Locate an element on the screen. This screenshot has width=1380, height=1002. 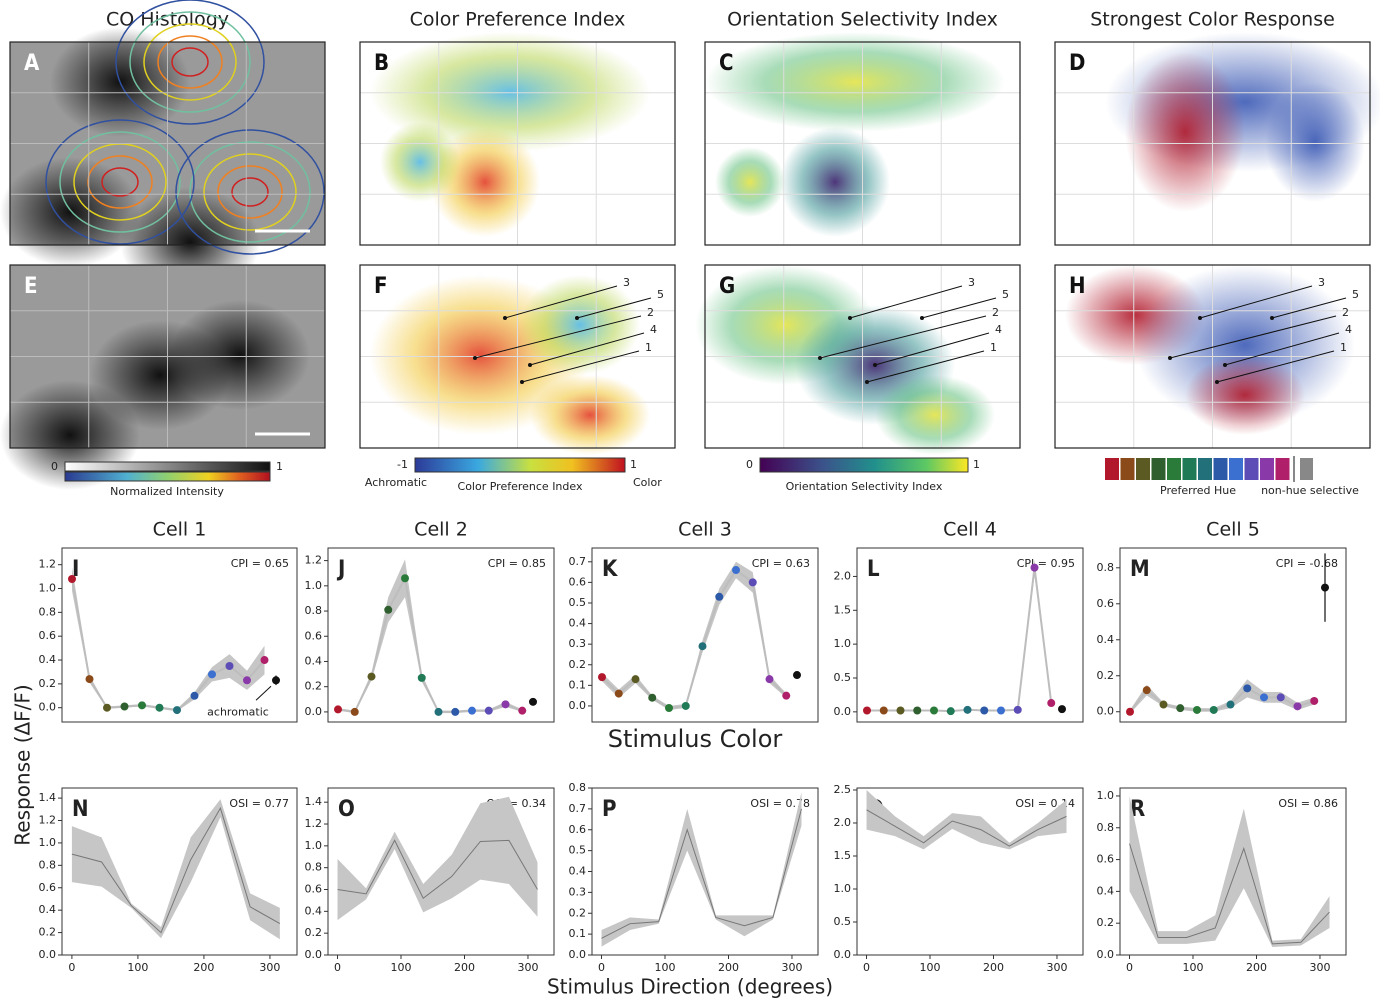
y-tick-label: 0.5 is located at coordinates (843, 677).